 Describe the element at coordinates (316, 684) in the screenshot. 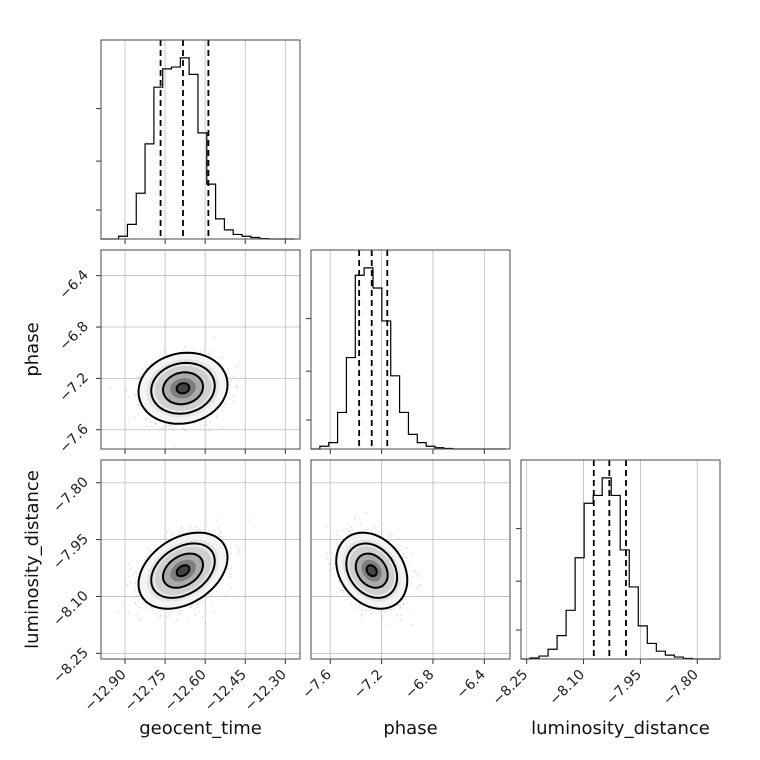

I see `x-tick-label: −7.6` at that location.